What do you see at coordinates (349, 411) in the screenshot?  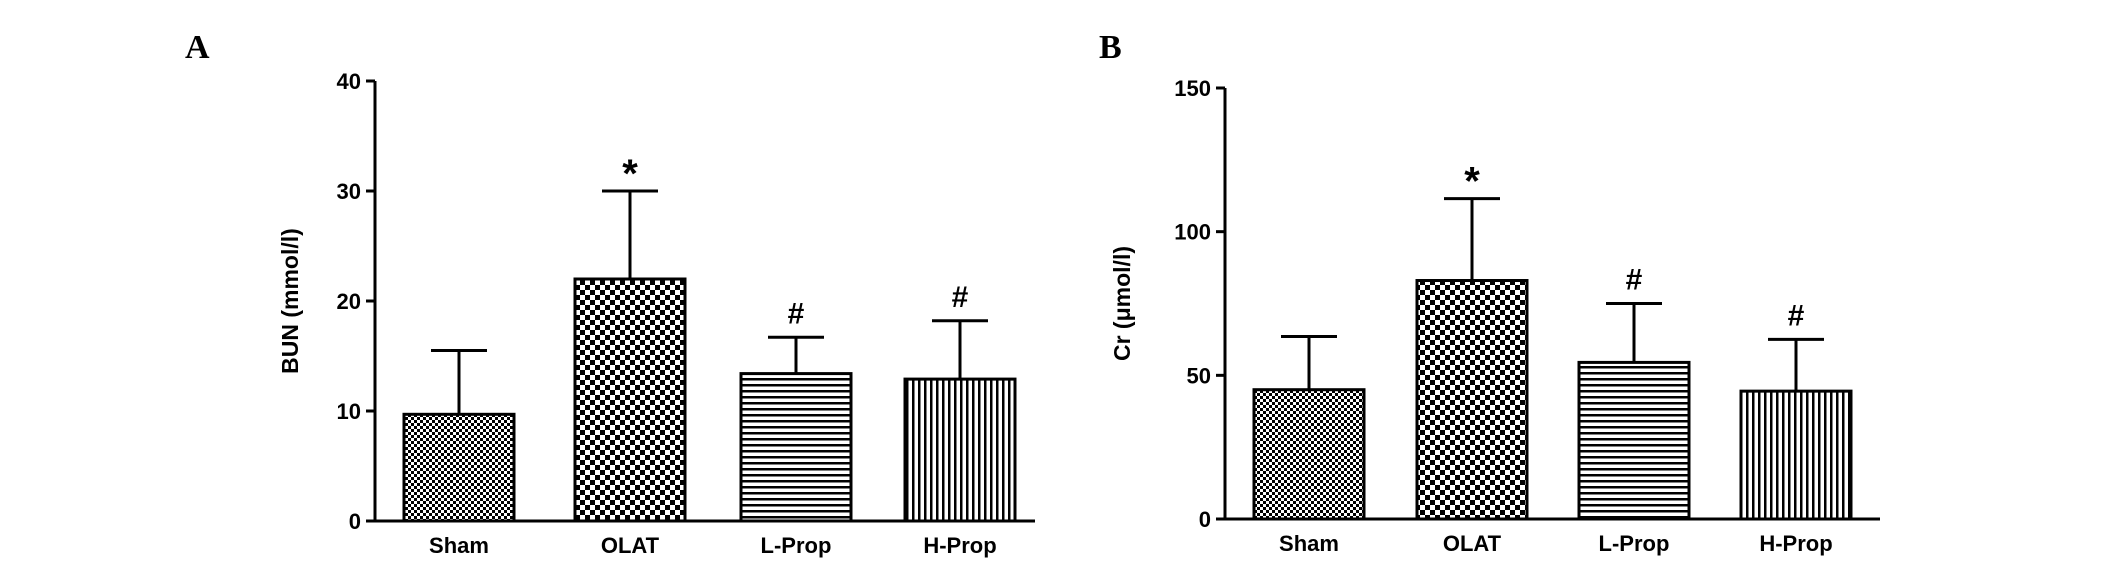 I see `y-tick-label: 10` at bounding box center [349, 411].